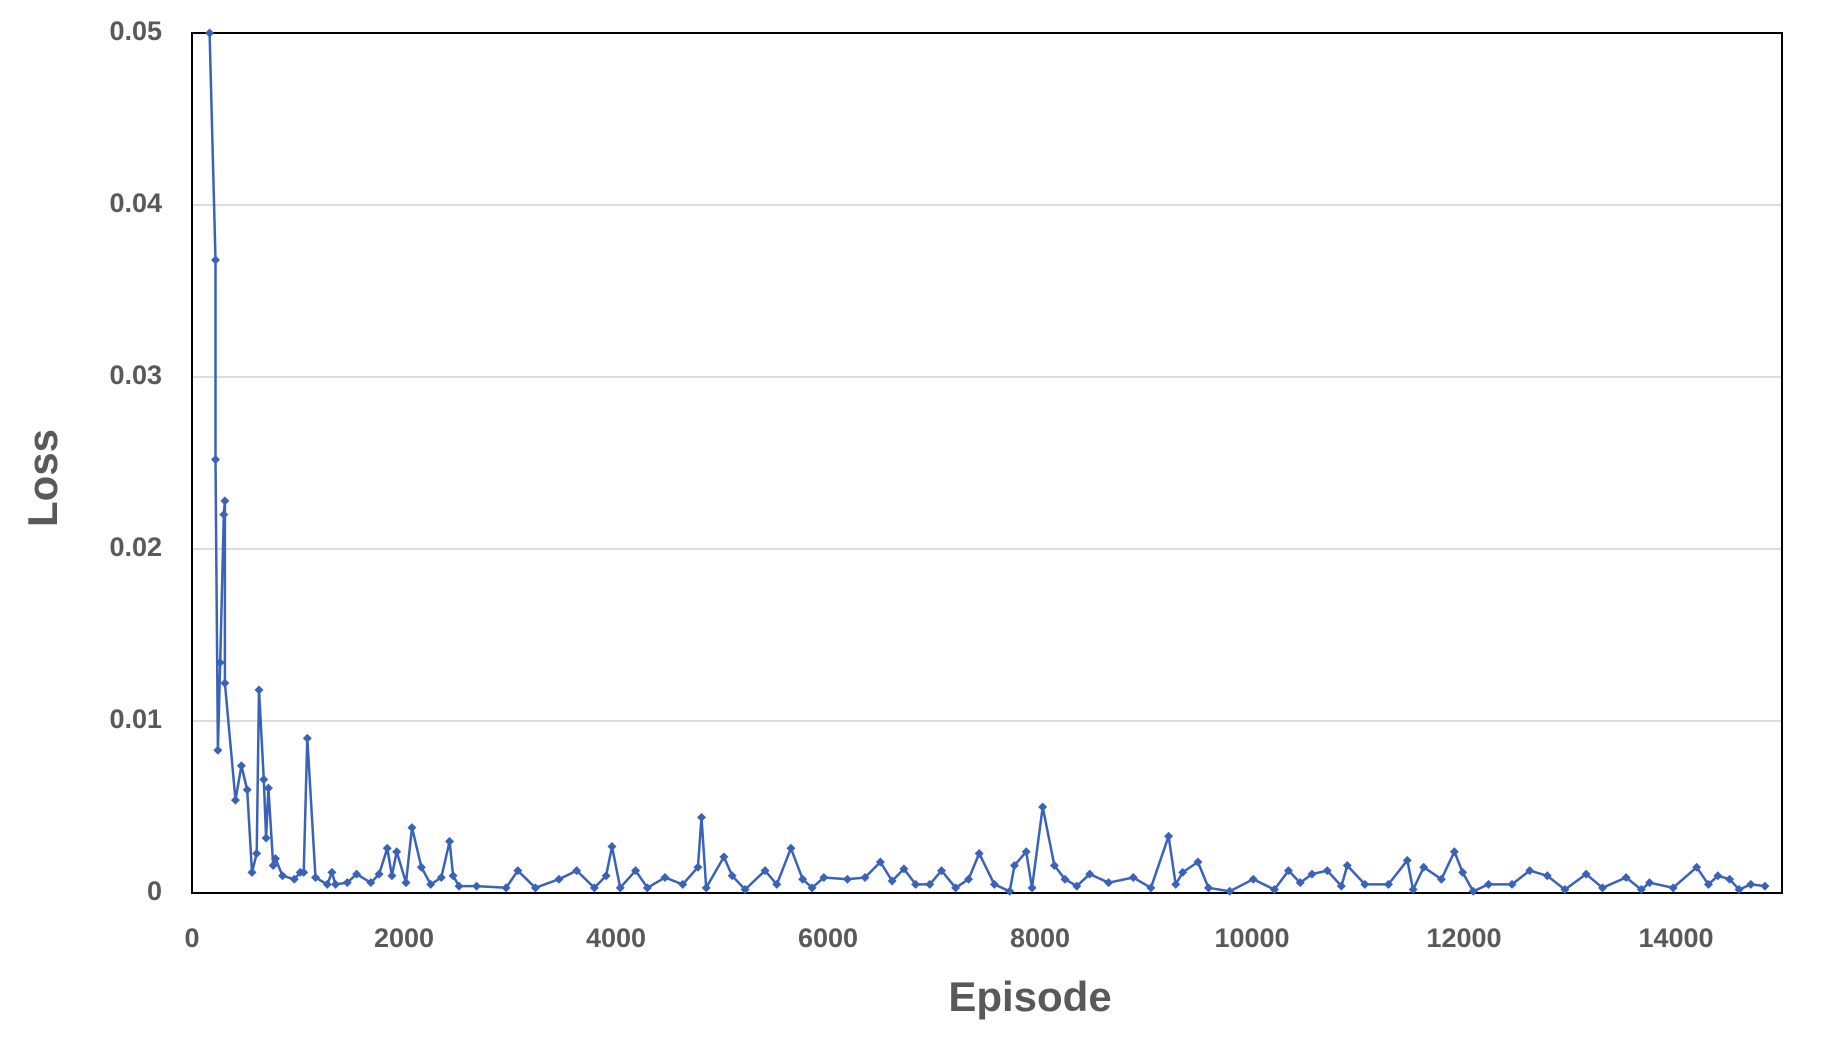 The height and width of the screenshot is (1044, 1823). I want to click on x-tick-label: 0, so click(191, 938).